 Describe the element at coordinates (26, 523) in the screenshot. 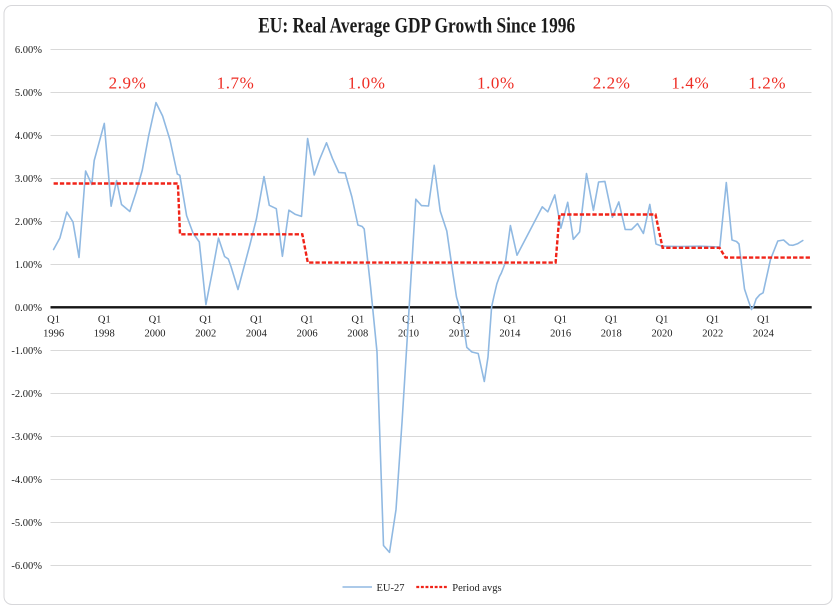

I see `svg-text: -5.00%` at that location.